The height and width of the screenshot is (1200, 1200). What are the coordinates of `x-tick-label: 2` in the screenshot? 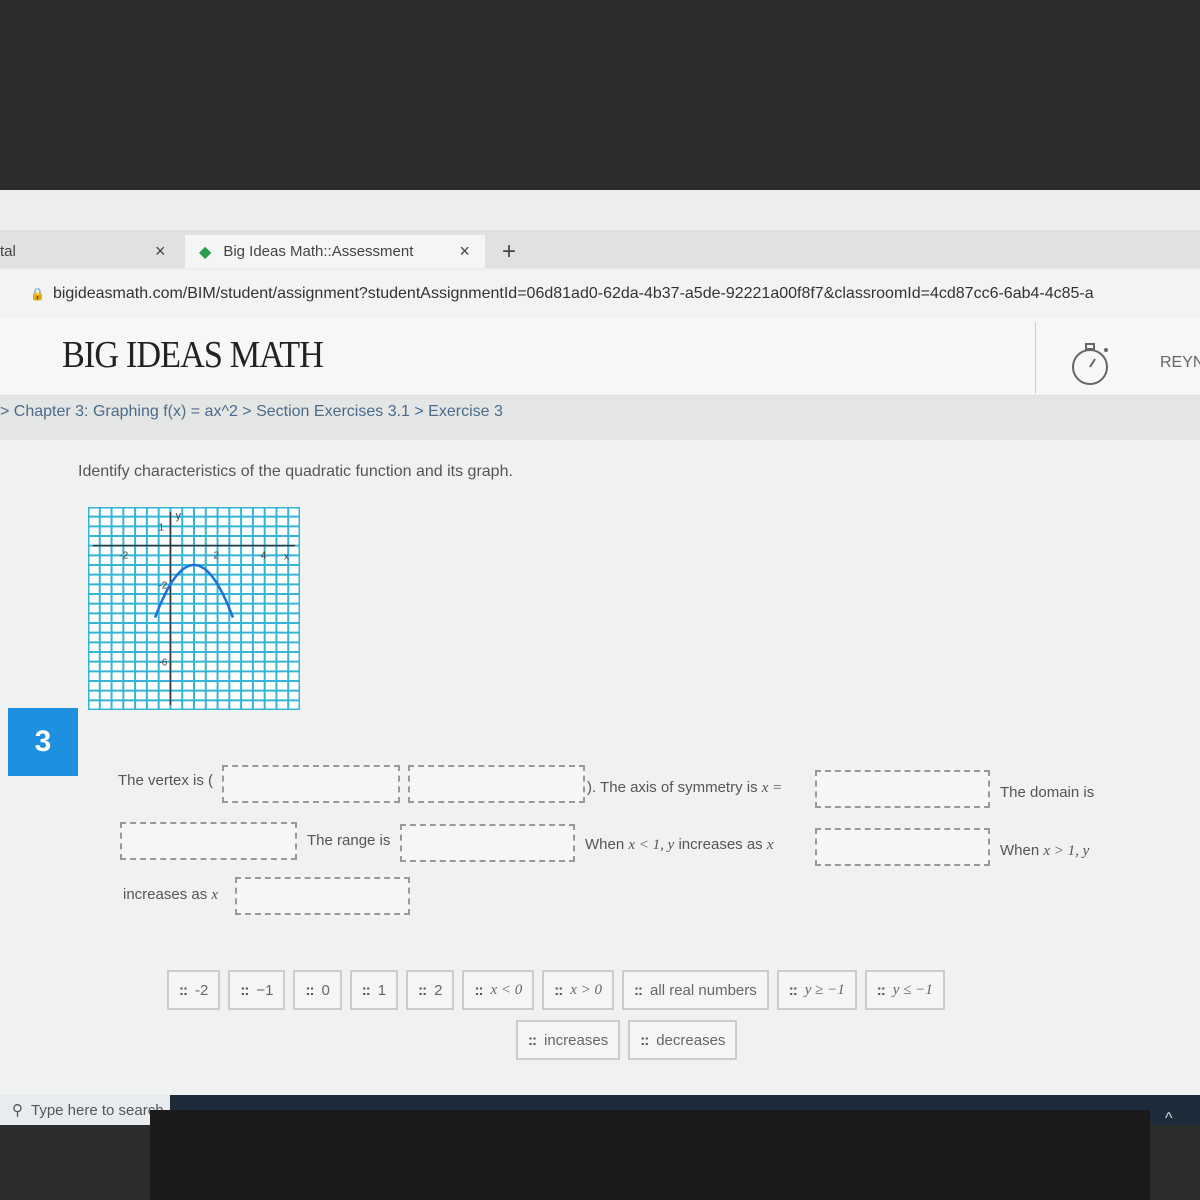 It's located at (217, 556).